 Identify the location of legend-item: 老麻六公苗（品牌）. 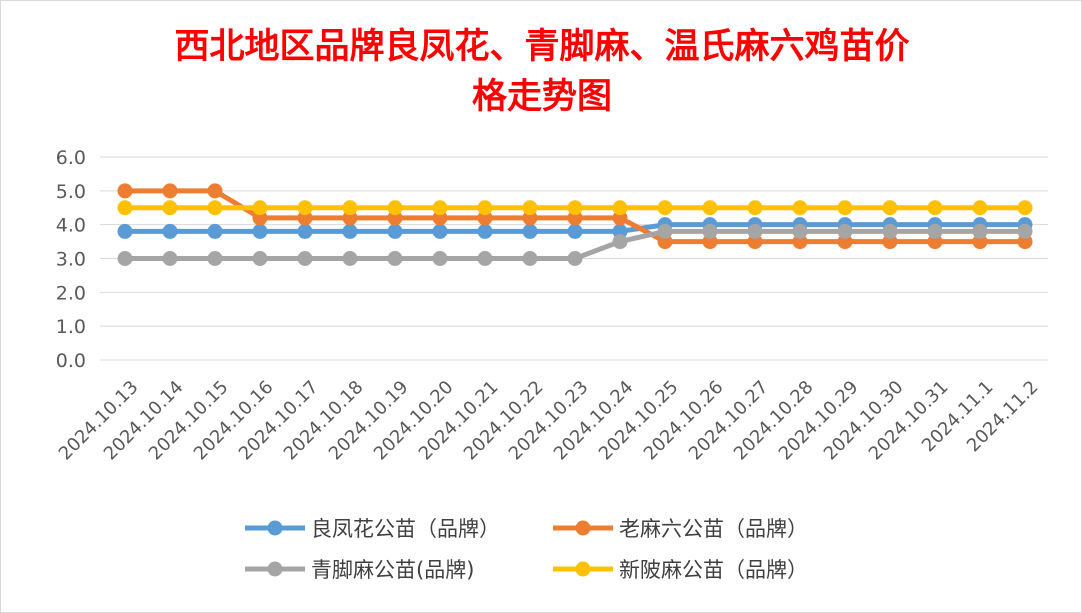
(680, 529).